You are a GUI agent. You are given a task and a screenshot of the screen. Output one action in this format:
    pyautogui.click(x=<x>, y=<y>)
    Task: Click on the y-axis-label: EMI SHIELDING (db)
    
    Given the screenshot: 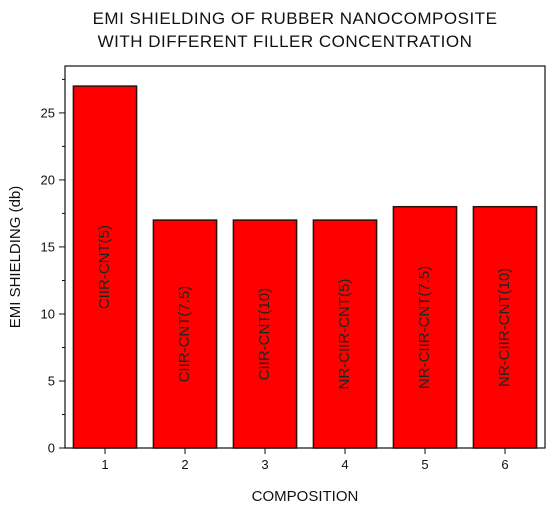 What is the action you would take?
    pyautogui.click(x=15, y=257)
    